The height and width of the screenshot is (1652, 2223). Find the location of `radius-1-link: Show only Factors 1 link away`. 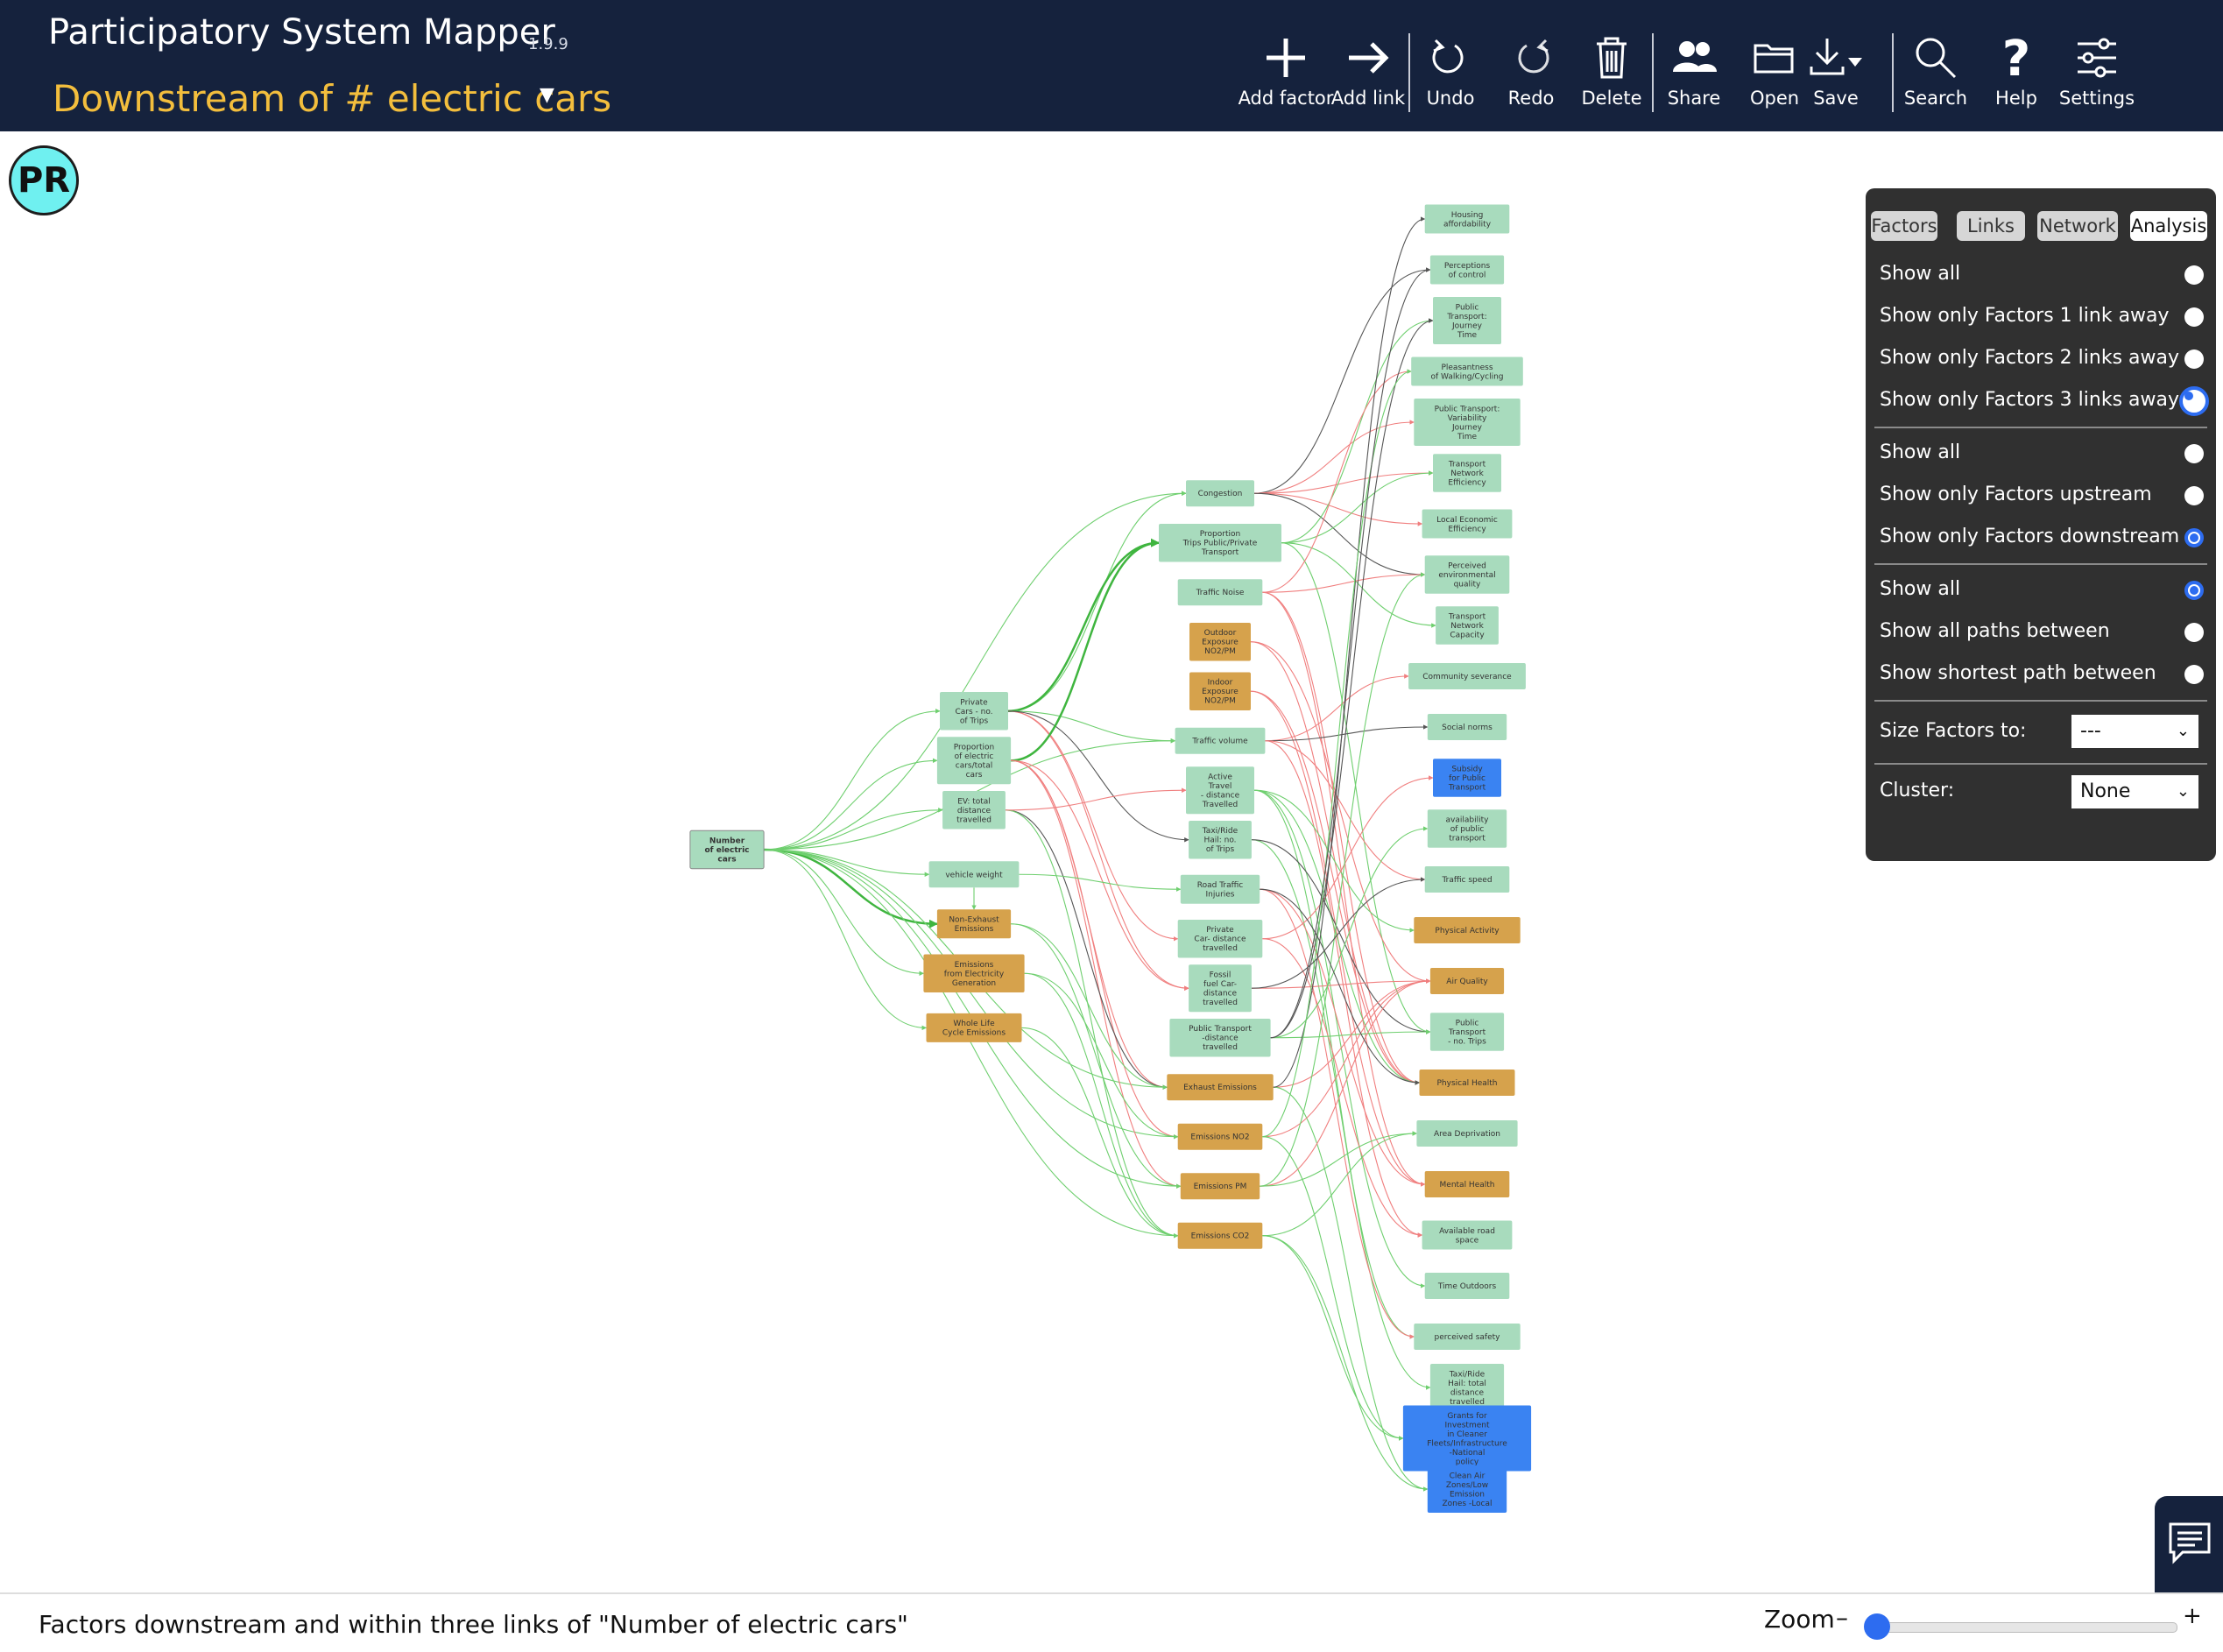

radius-1-link: Show only Factors 1 link away is located at coordinates (2042, 316).